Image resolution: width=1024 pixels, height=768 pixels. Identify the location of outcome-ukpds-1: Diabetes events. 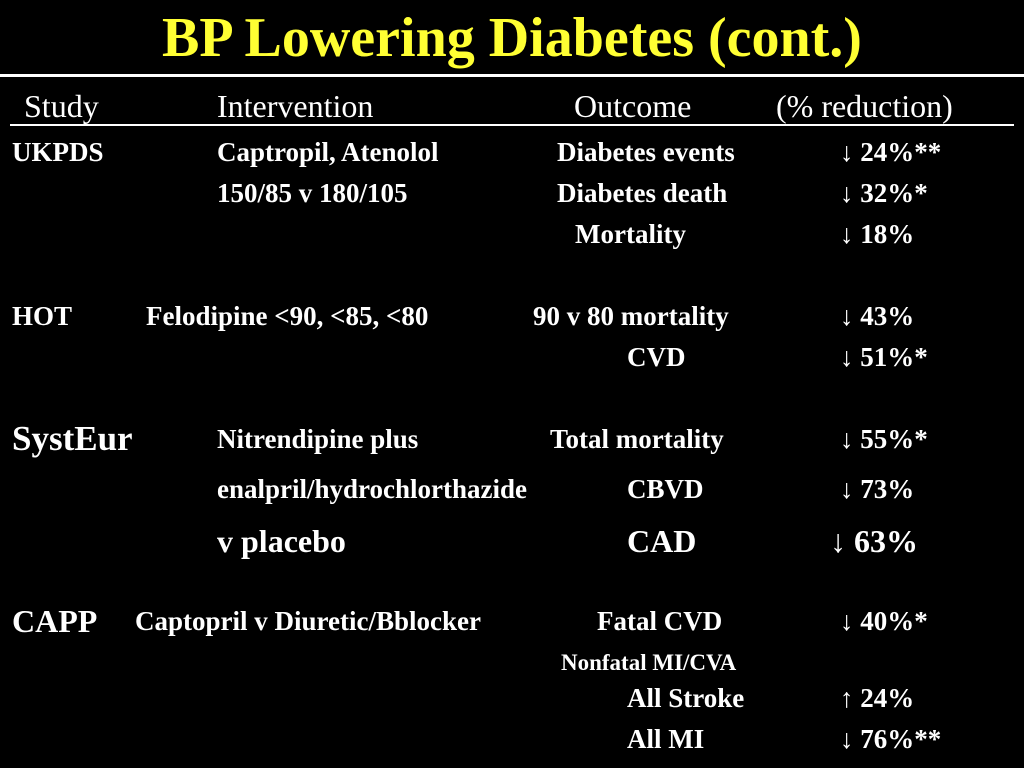
(646, 152).